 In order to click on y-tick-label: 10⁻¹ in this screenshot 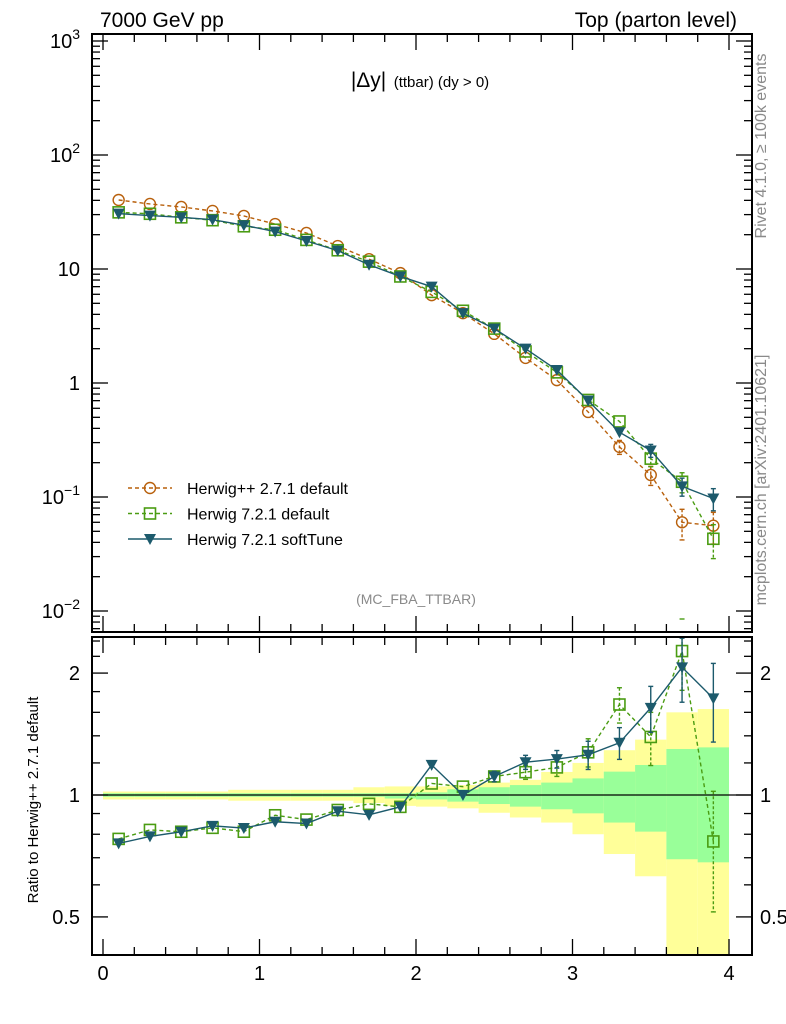, I will do `click(61, 495)`.